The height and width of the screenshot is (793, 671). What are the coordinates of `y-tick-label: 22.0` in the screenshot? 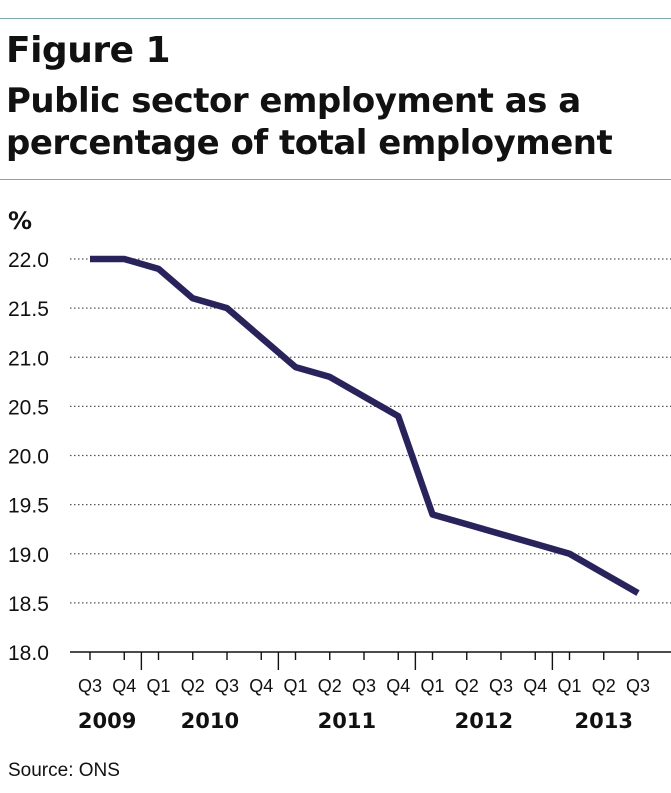 It's located at (28, 260).